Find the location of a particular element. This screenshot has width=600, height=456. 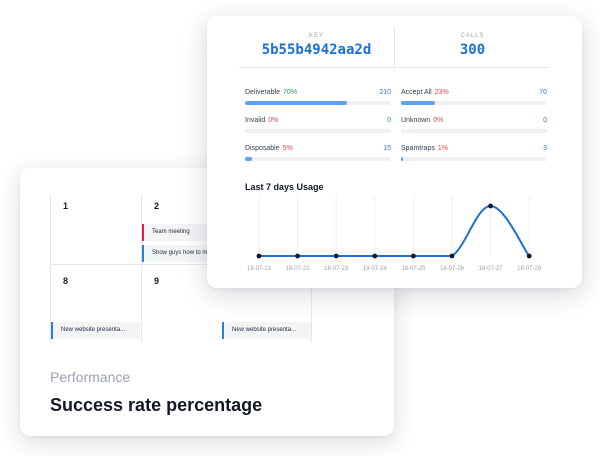

top-divider-bottom is located at coordinates (394, 67).